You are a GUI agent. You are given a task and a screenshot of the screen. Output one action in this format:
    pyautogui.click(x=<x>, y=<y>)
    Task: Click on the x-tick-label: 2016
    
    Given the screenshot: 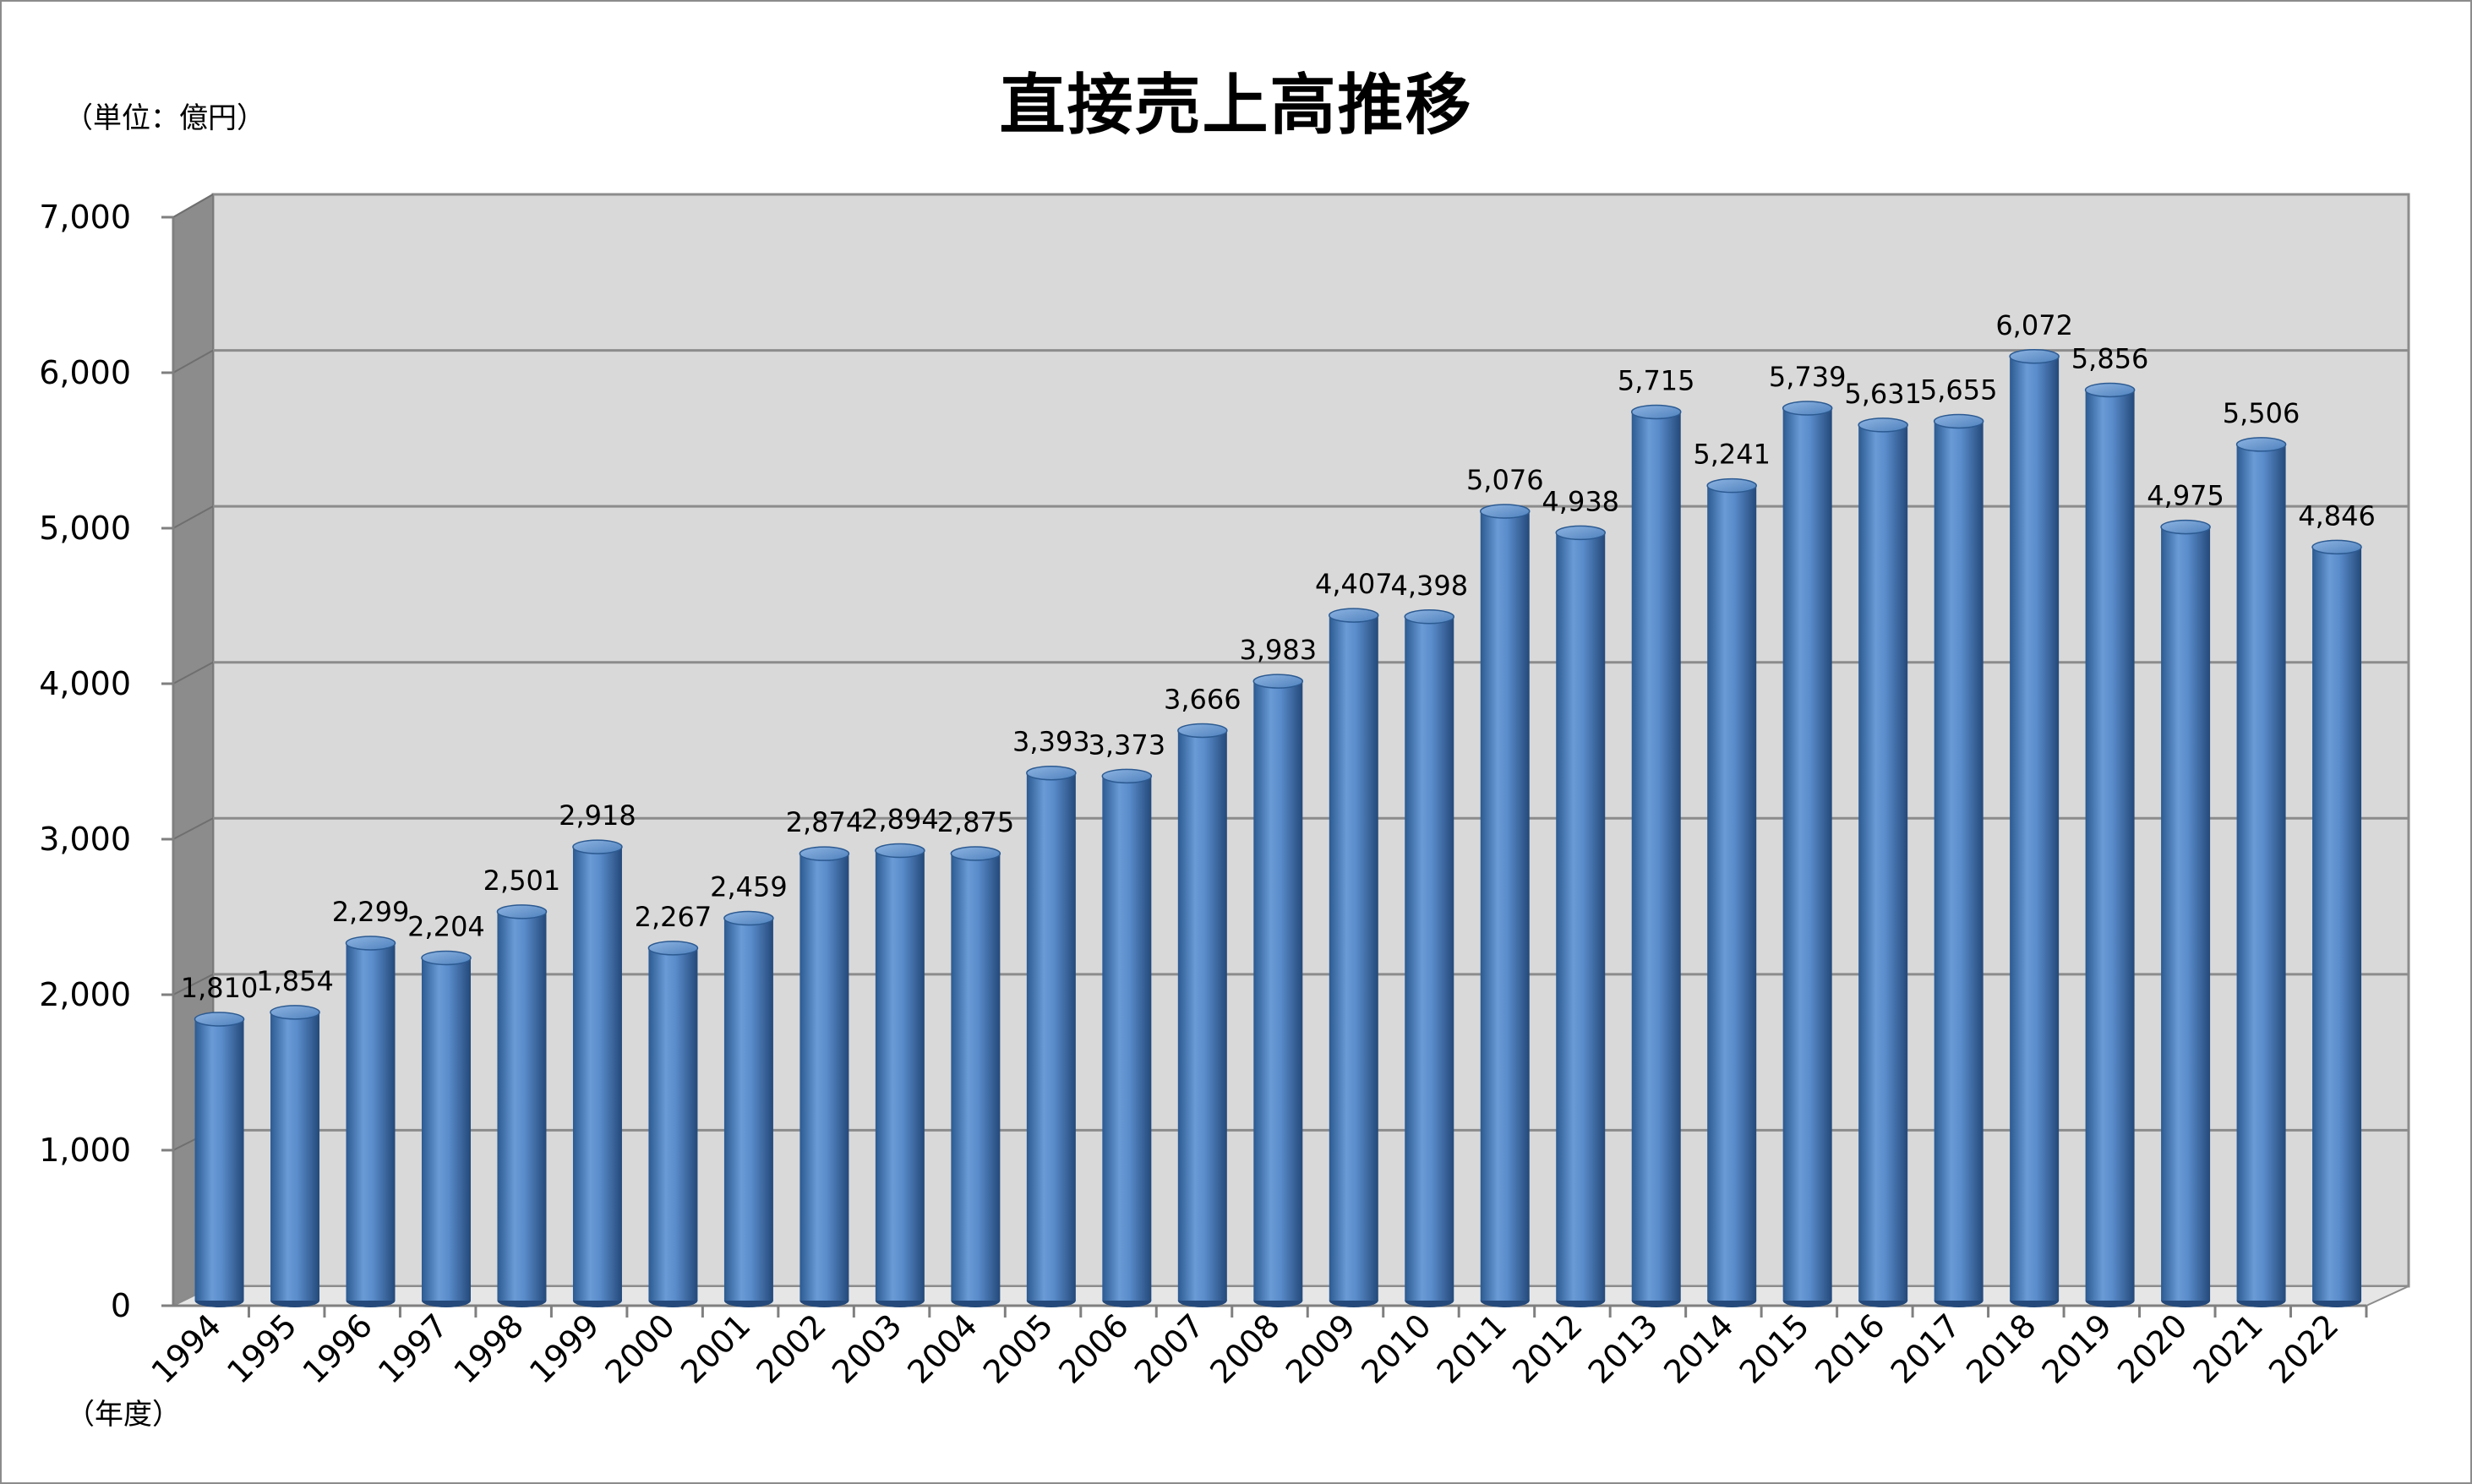 What is the action you would take?
    pyautogui.click(x=1850, y=1349)
    